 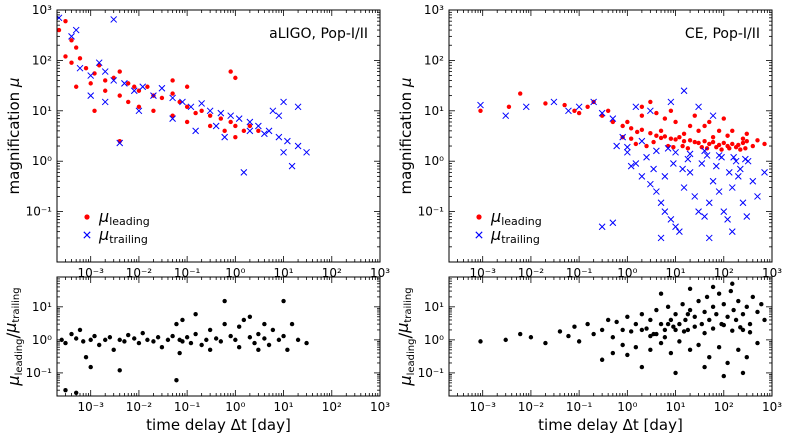 What do you see at coordinates (676, 407) in the screenshot?
I see `x-tick-label: 10¹` at bounding box center [676, 407].